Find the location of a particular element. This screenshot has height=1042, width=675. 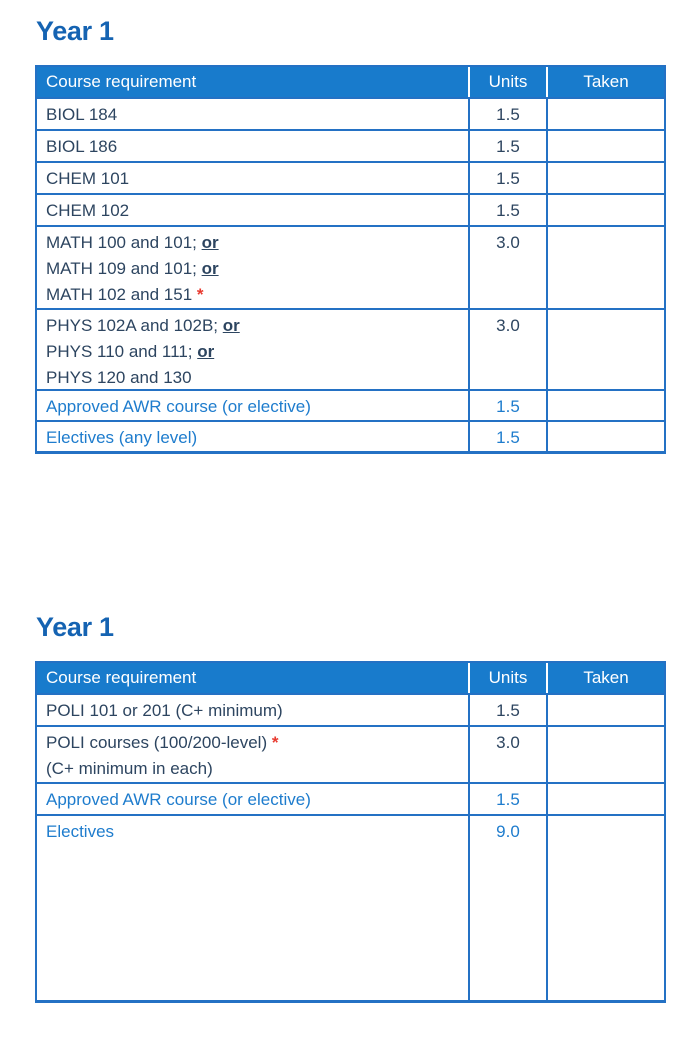

course-line: Electives is located at coordinates (253, 832).